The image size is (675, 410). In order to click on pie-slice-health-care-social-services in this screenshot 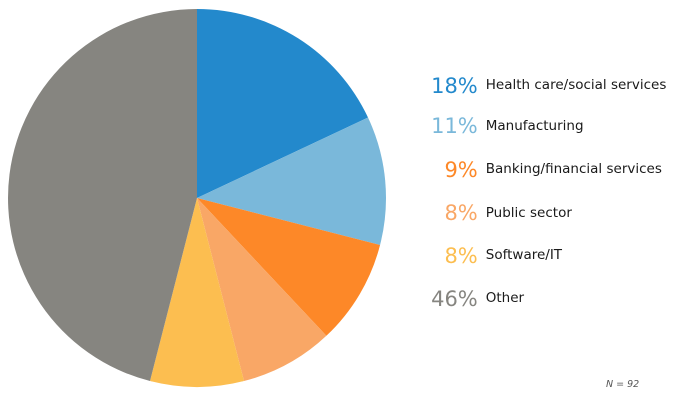, I will do `click(283, 103)`.